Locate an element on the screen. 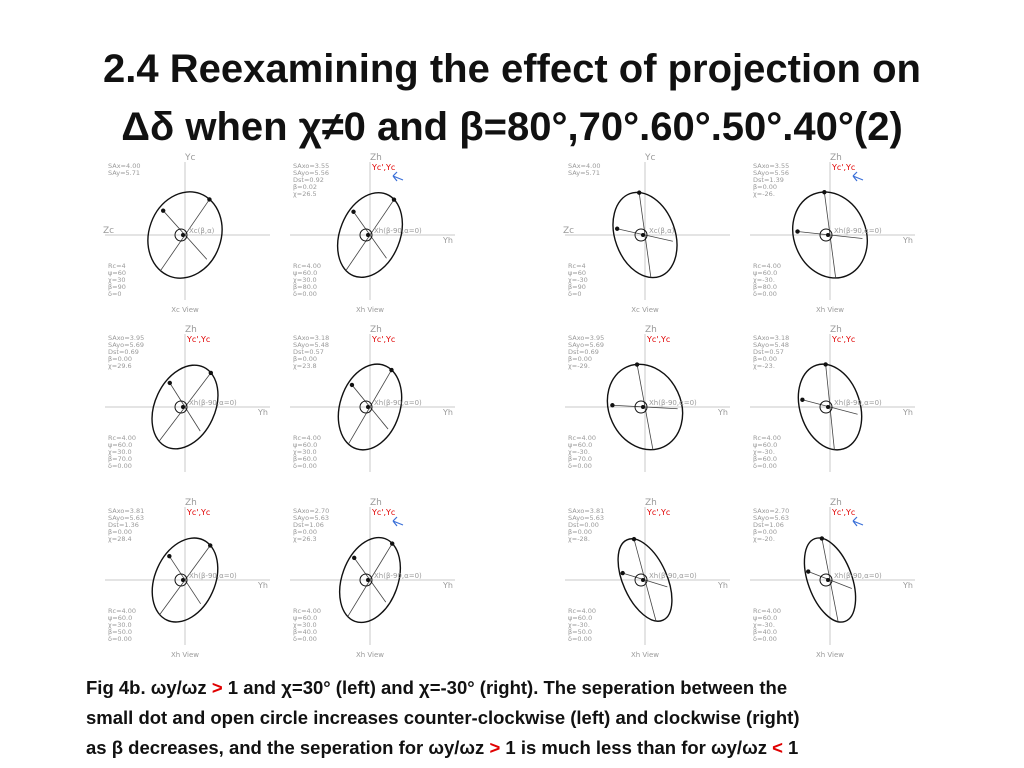  param-line: β=60.0 is located at coordinates (765, 459).